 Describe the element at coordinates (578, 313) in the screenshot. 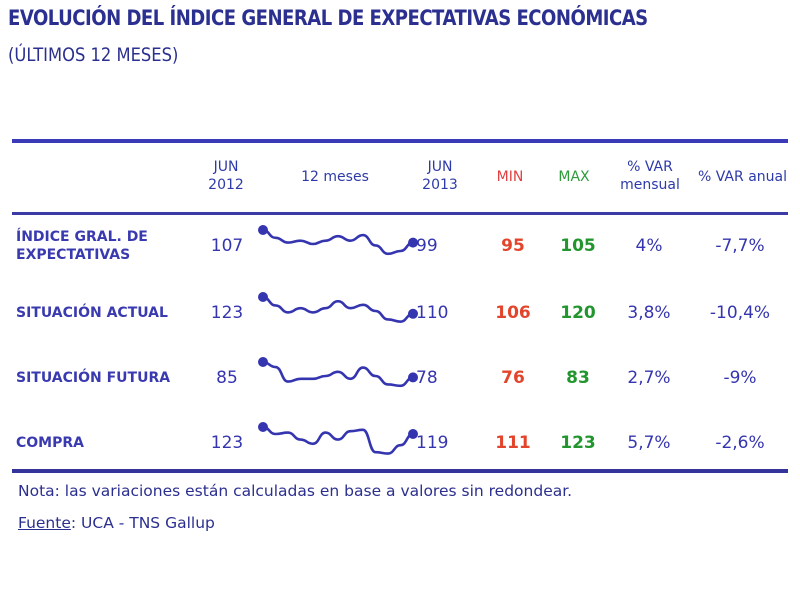

I see `cell-max: 120` at that location.